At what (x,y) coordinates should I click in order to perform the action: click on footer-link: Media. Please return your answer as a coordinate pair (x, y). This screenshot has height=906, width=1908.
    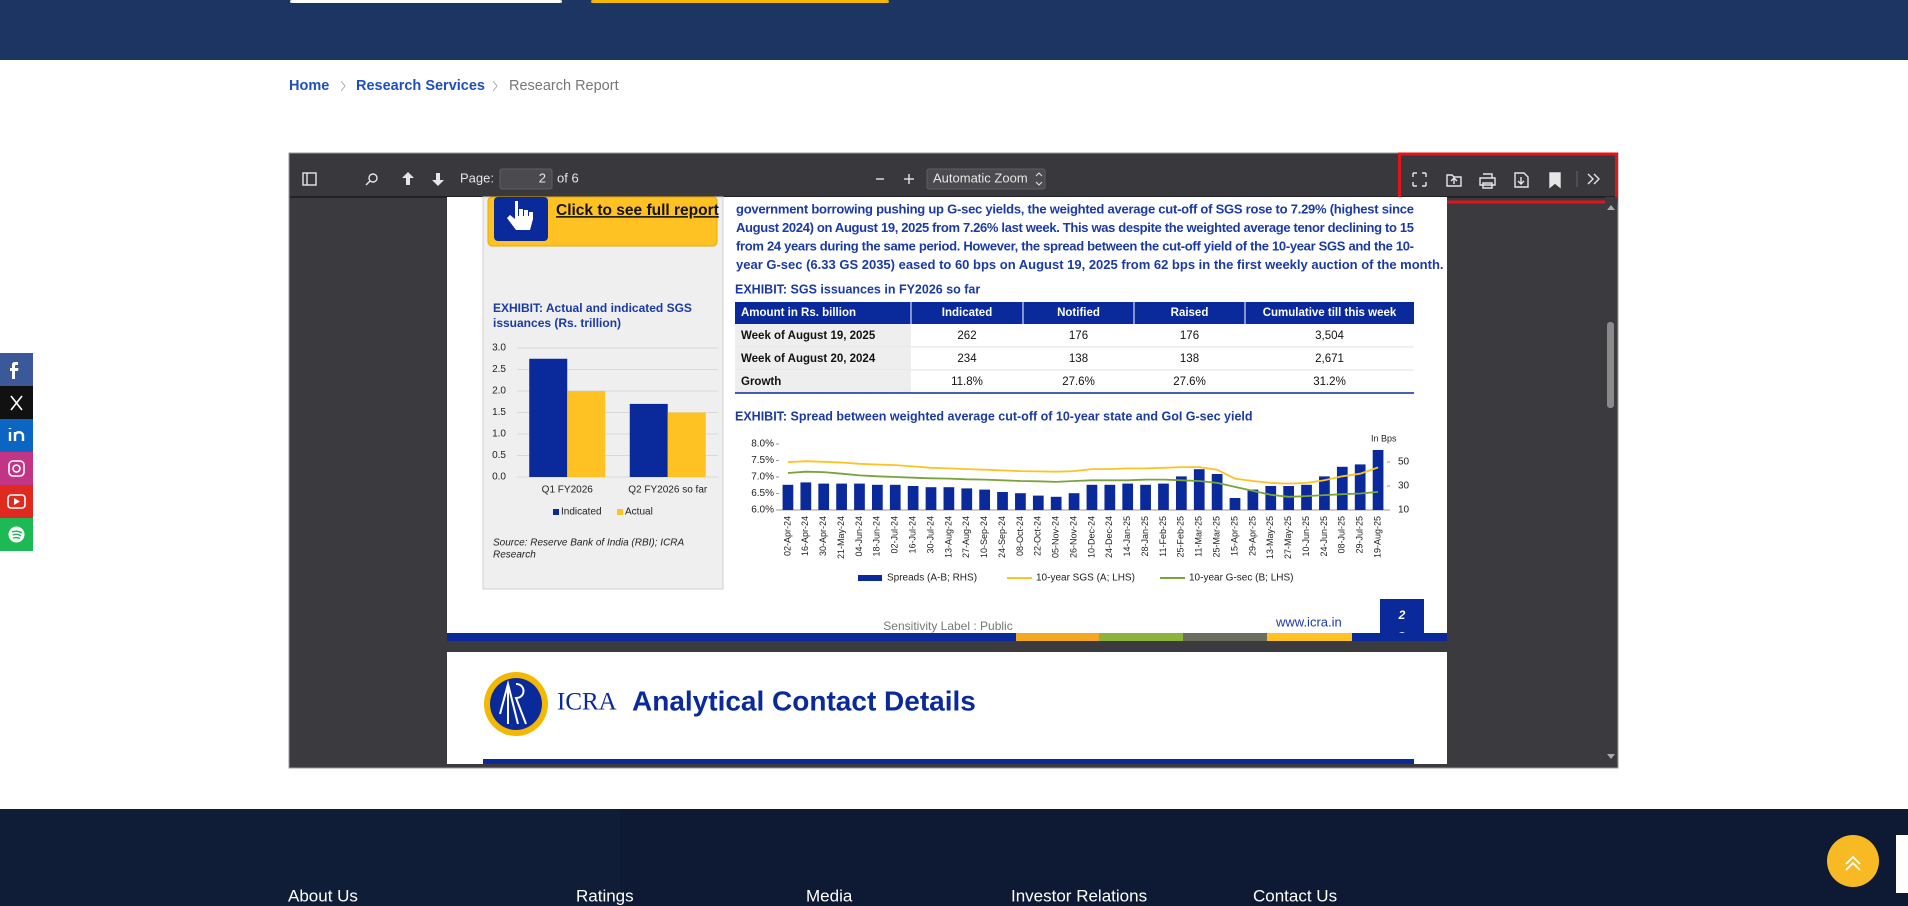
    Looking at the image, I should click on (829, 895).